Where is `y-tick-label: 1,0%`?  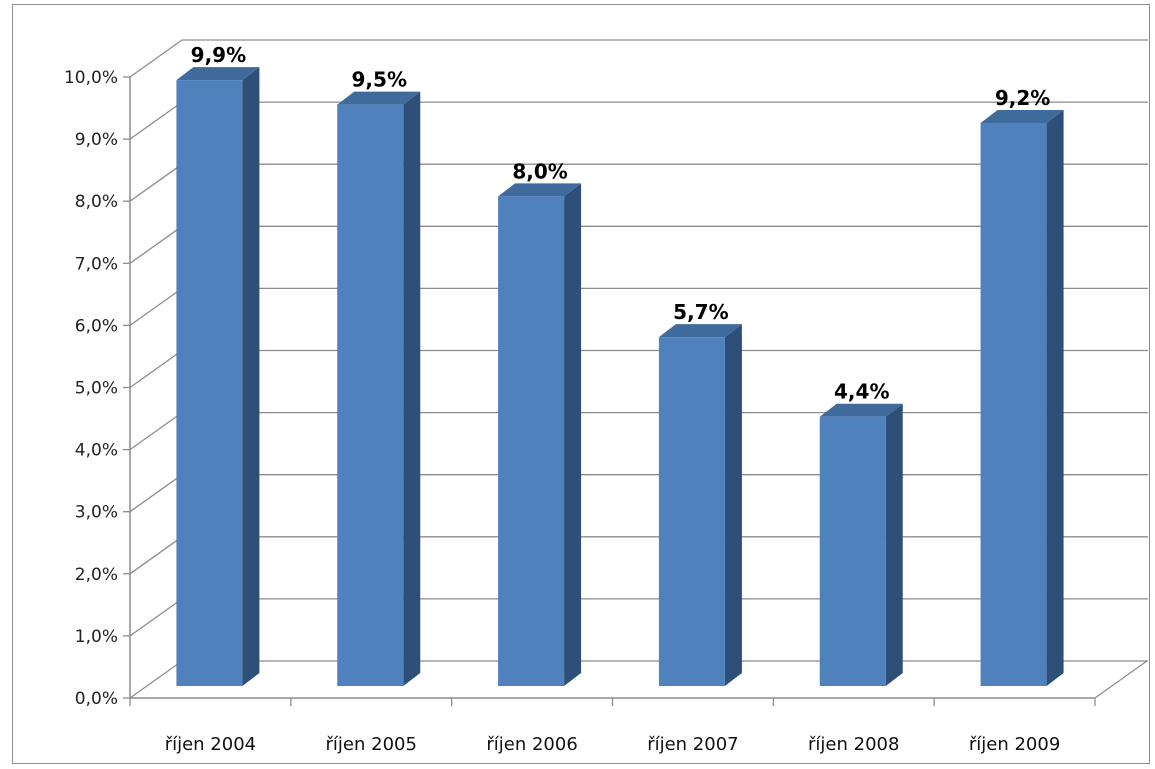 y-tick-label: 1,0% is located at coordinates (96, 637).